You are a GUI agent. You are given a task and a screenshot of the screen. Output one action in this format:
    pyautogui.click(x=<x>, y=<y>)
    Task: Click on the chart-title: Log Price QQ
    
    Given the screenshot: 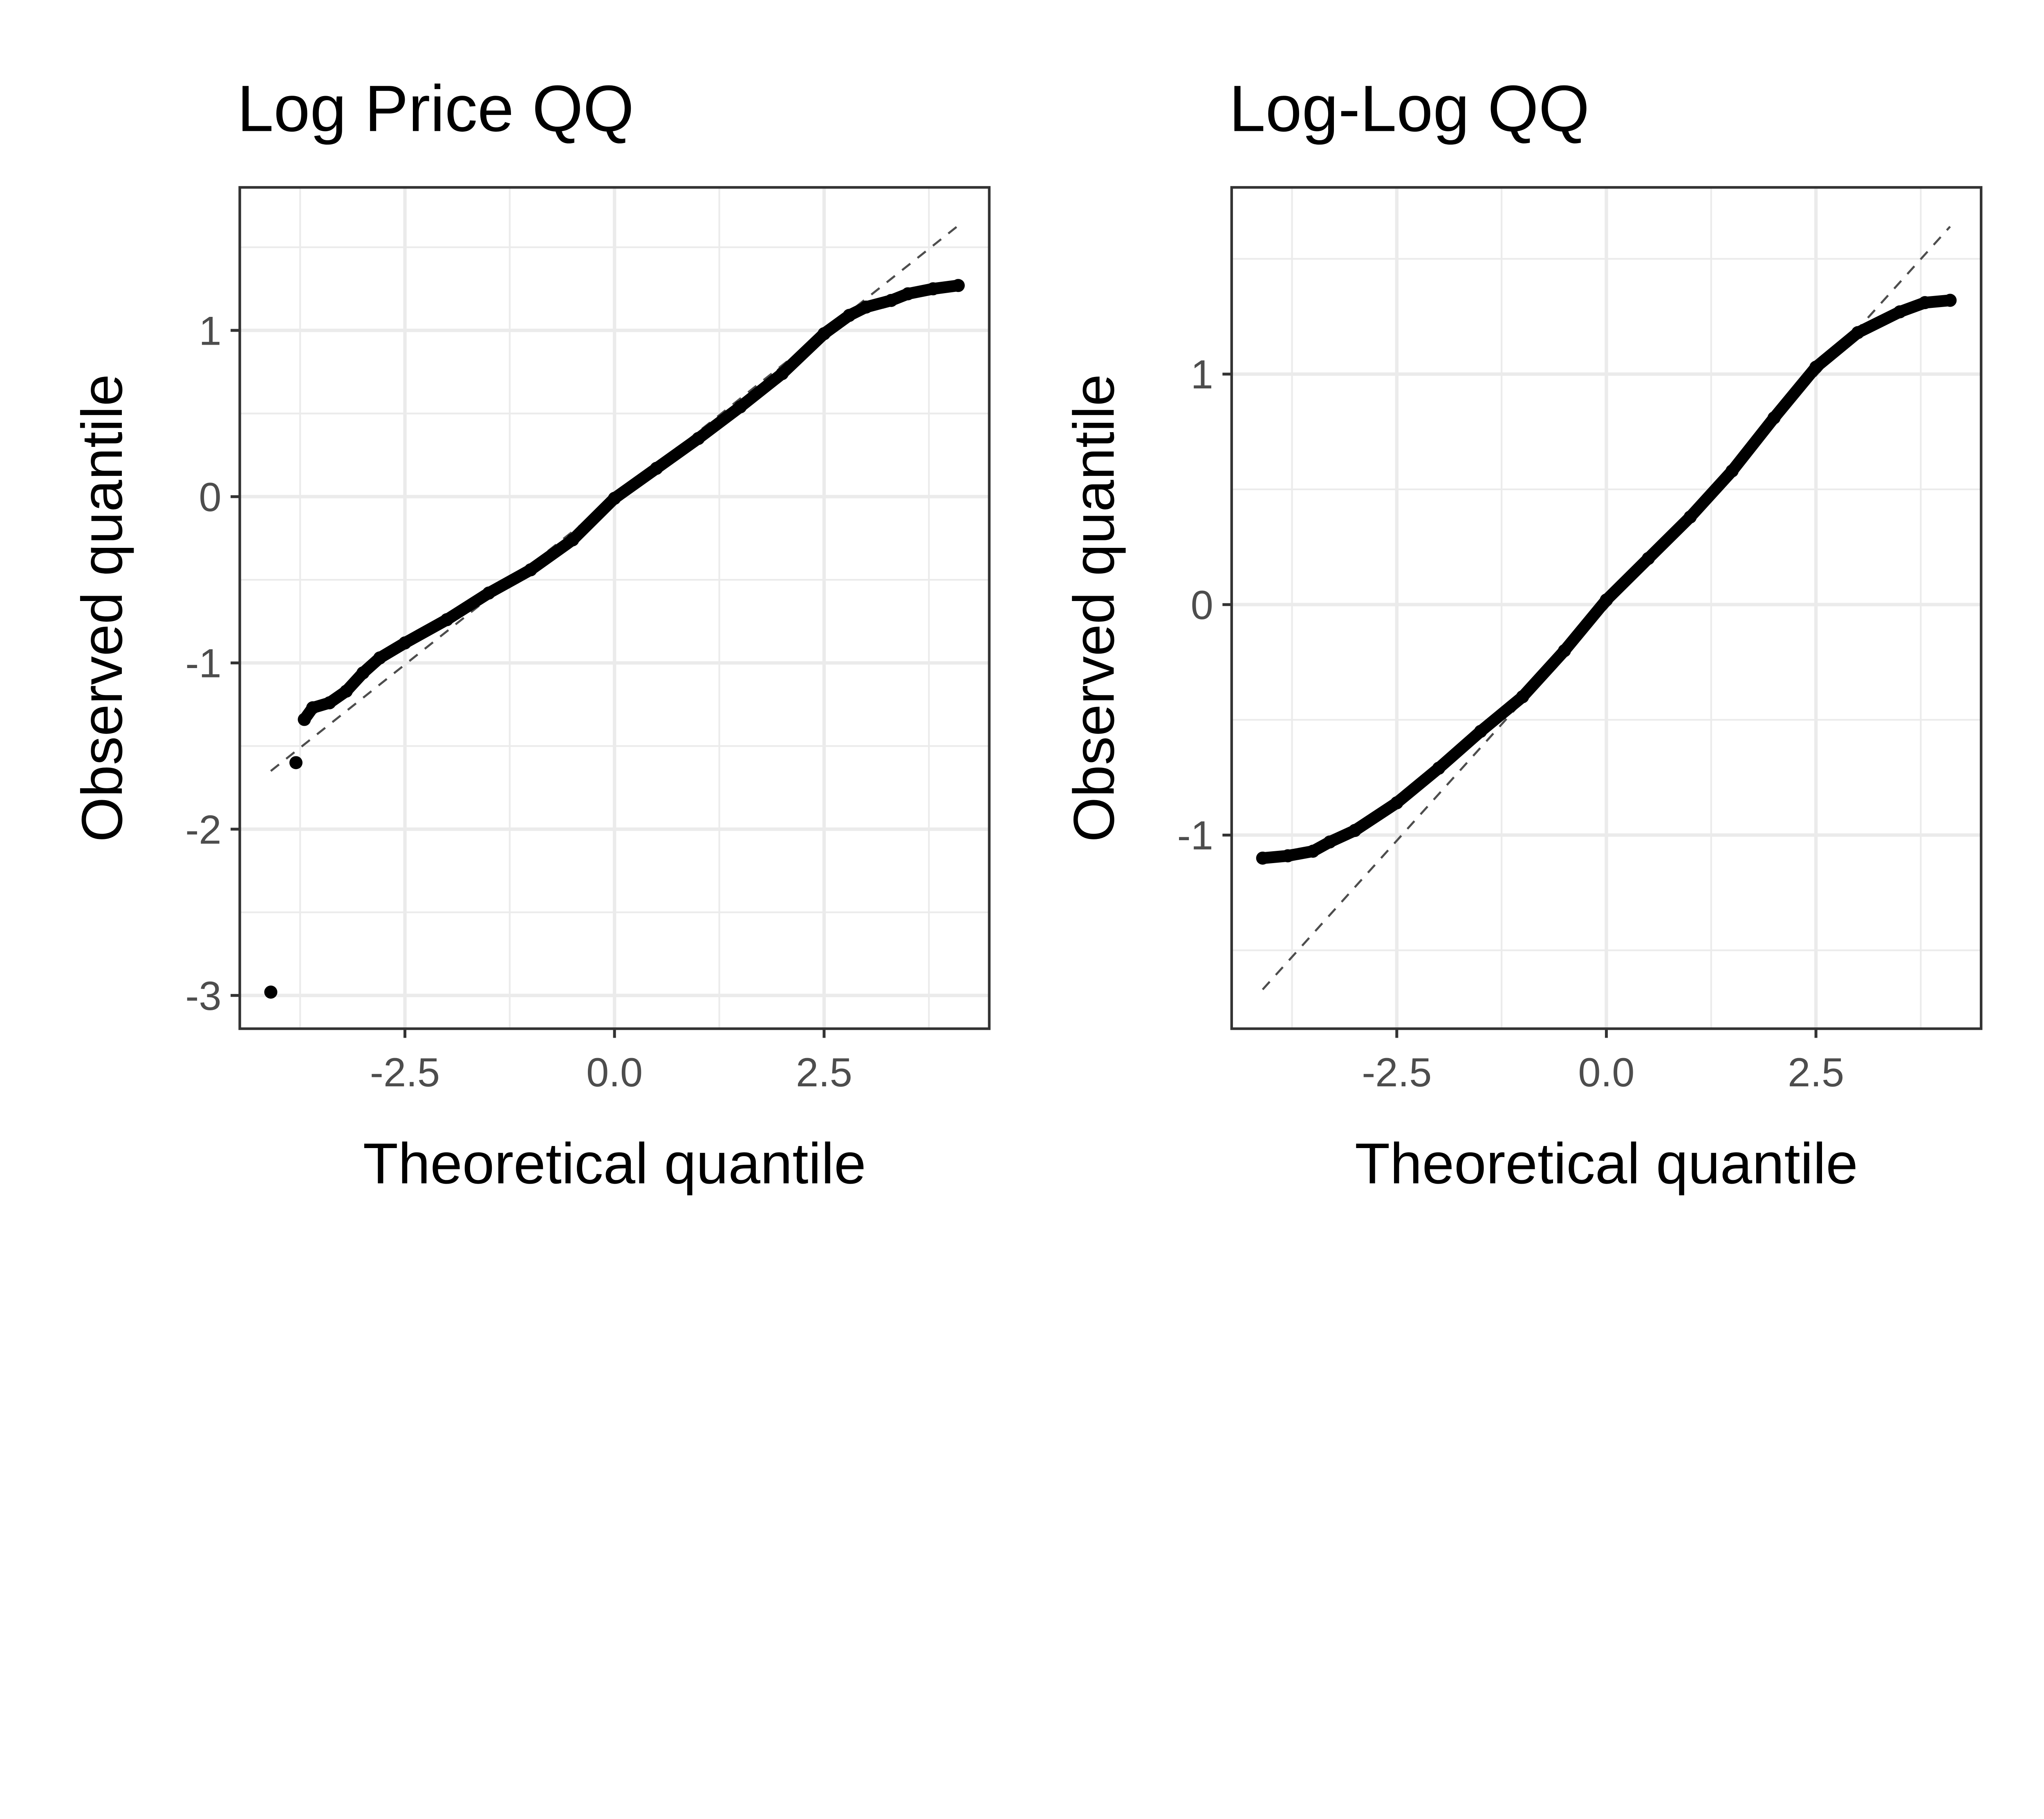 What is the action you would take?
    pyautogui.click(x=435, y=109)
    